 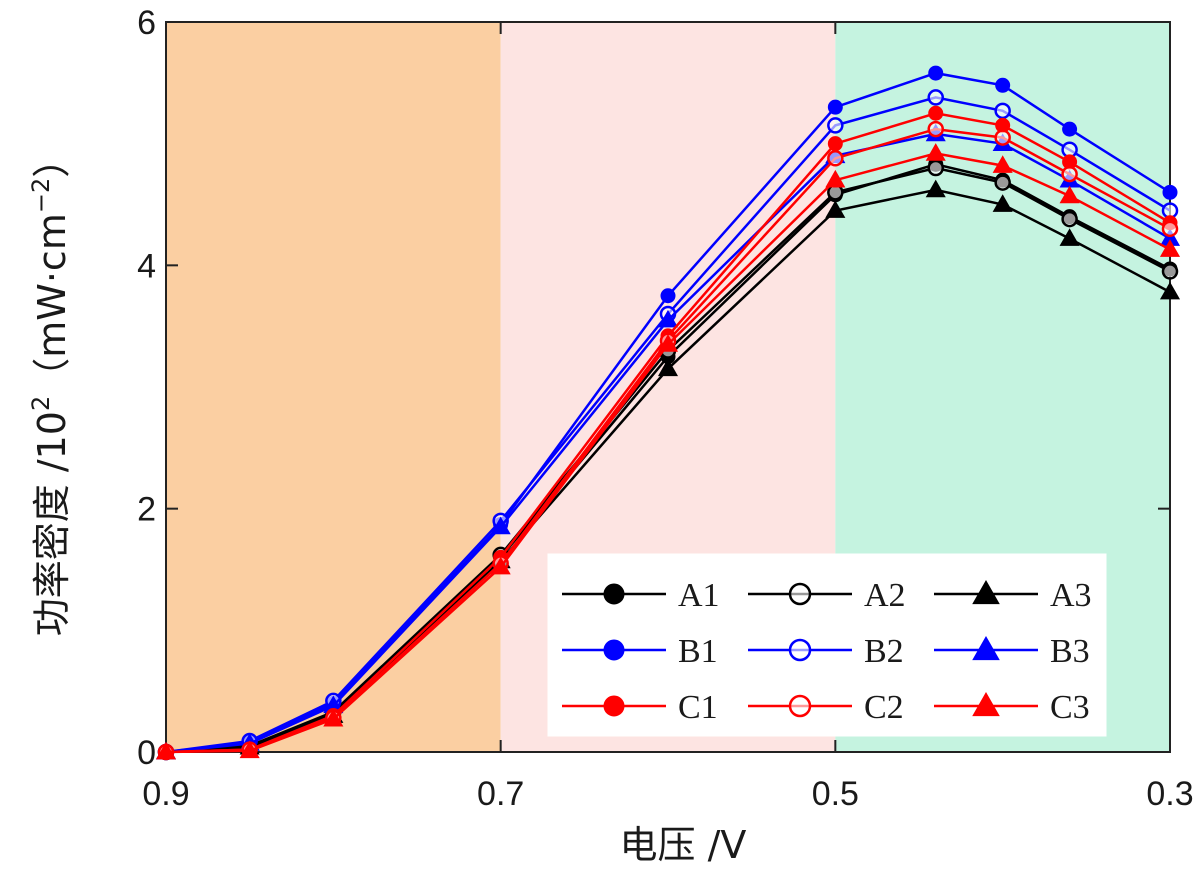 What do you see at coordinates (640, 707) in the screenshot?
I see `legend-item-c1: C1` at bounding box center [640, 707].